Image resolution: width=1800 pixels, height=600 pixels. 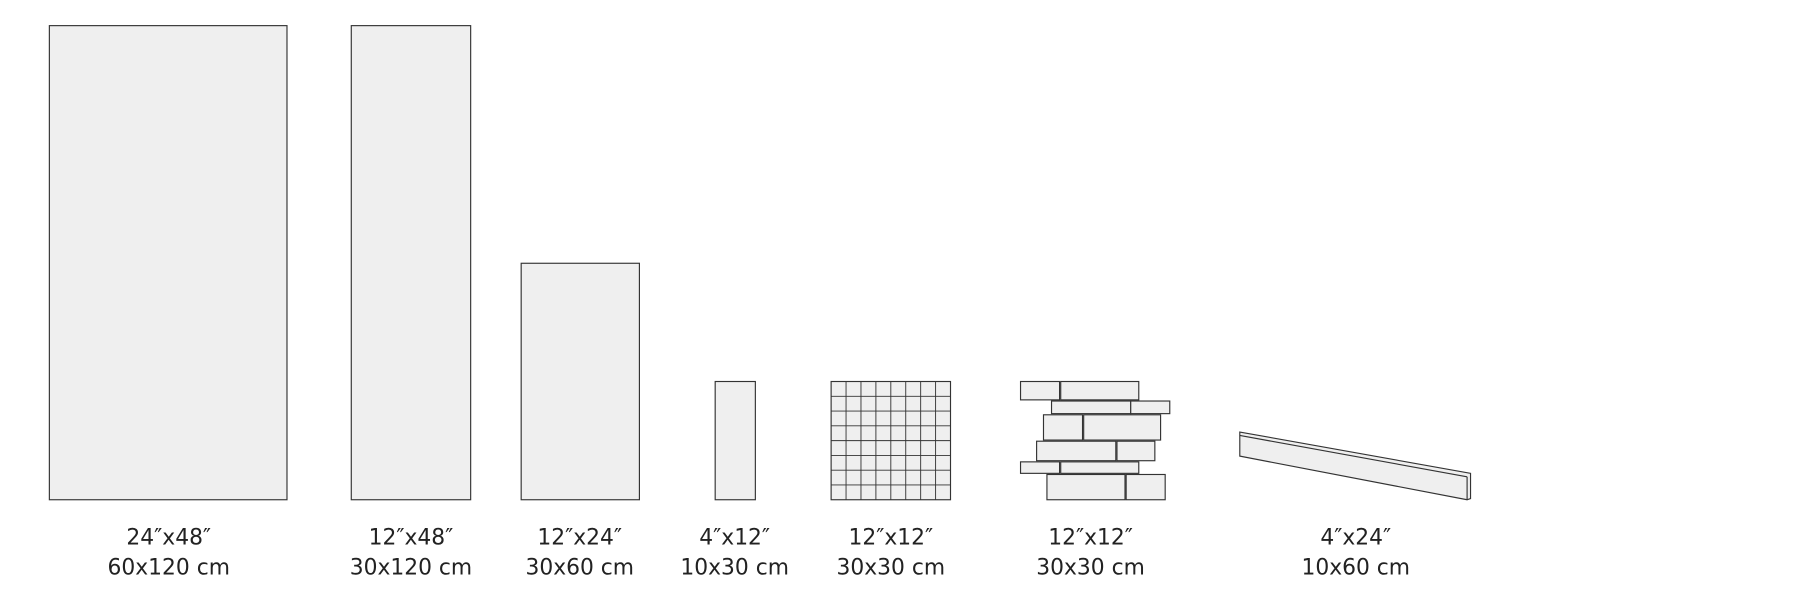 What do you see at coordinates (168, 263) in the screenshot?
I see `tile-24x48` at bounding box center [168, 263].